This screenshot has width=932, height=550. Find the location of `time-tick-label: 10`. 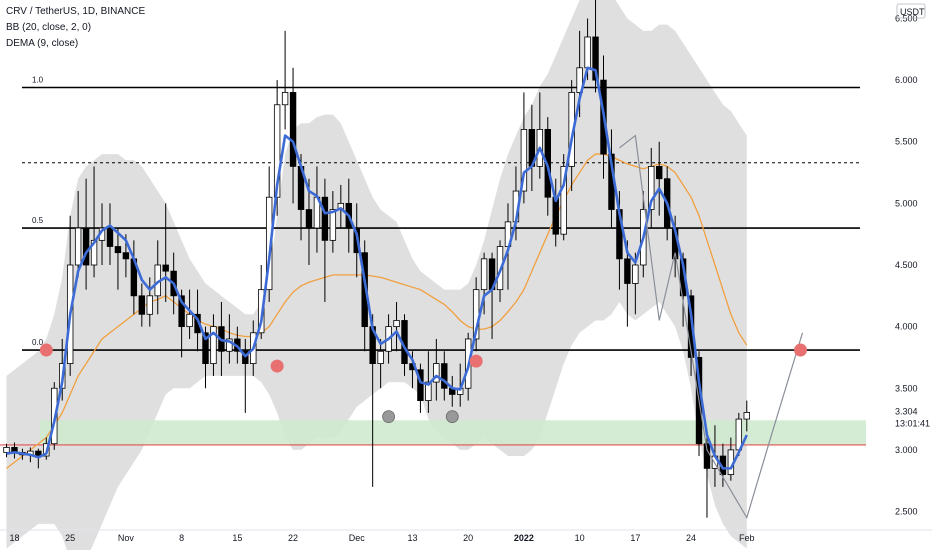

time-tick-label: 10 is located at coordinates (580, 538).